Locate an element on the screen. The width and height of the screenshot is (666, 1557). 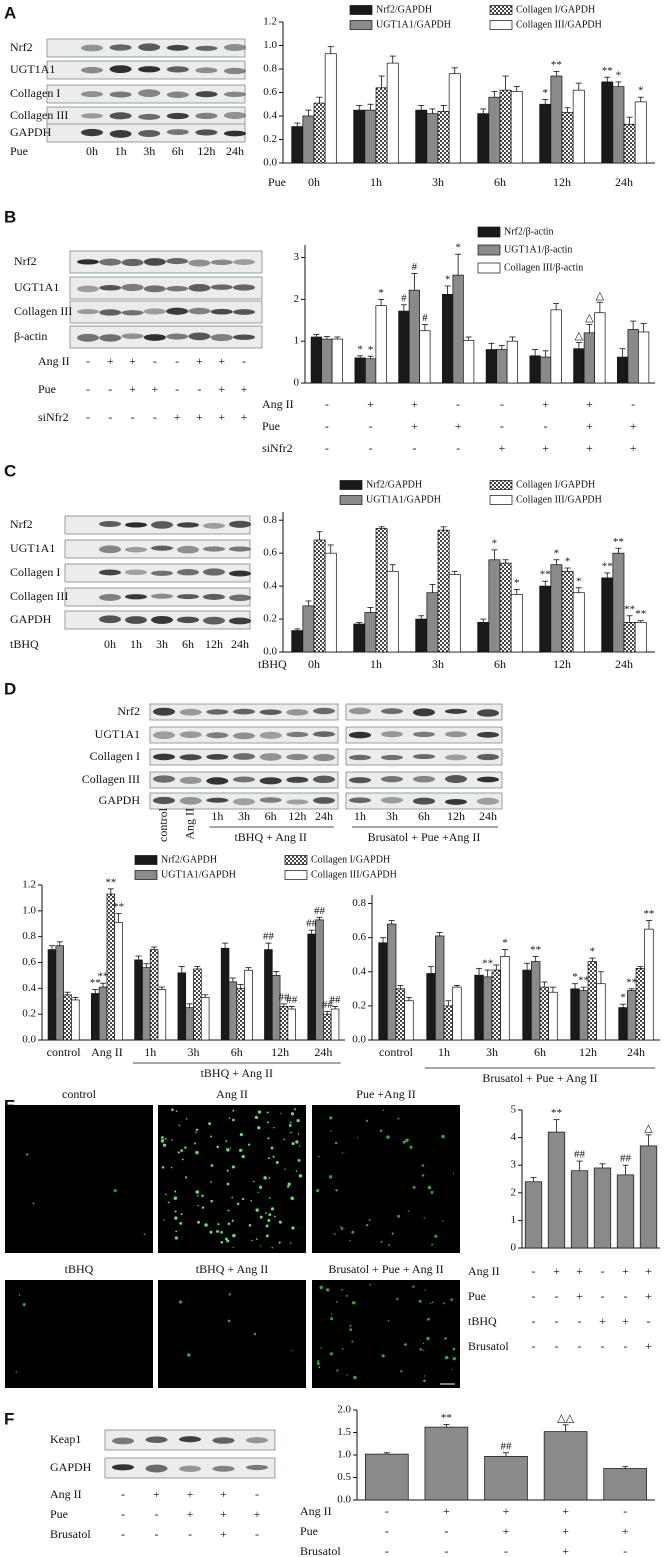
blot-lane-label: 1h is located at coordinates (217, 816).